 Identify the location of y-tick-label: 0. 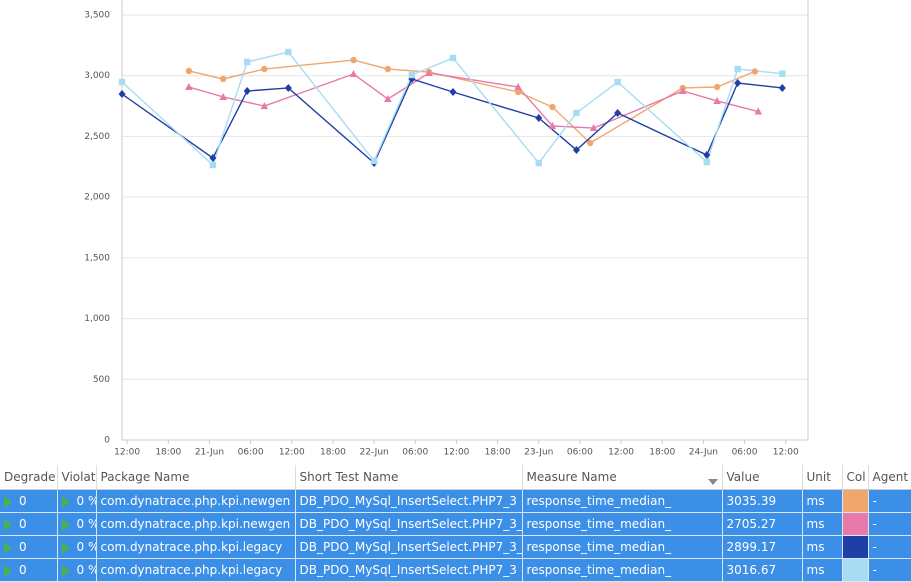
(107, 441).